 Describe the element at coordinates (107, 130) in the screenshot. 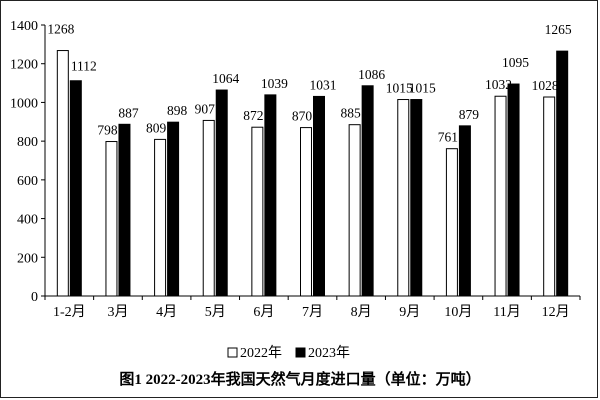

I see `data-label-2022: 798` at that location.